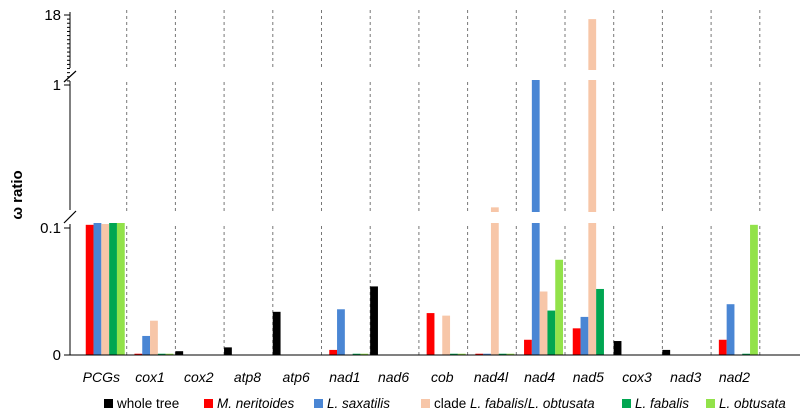  What do you see at coordinates (101, 377) in the screenshot?
I see `category-label: PCGs` at bounding box center [101, 377].